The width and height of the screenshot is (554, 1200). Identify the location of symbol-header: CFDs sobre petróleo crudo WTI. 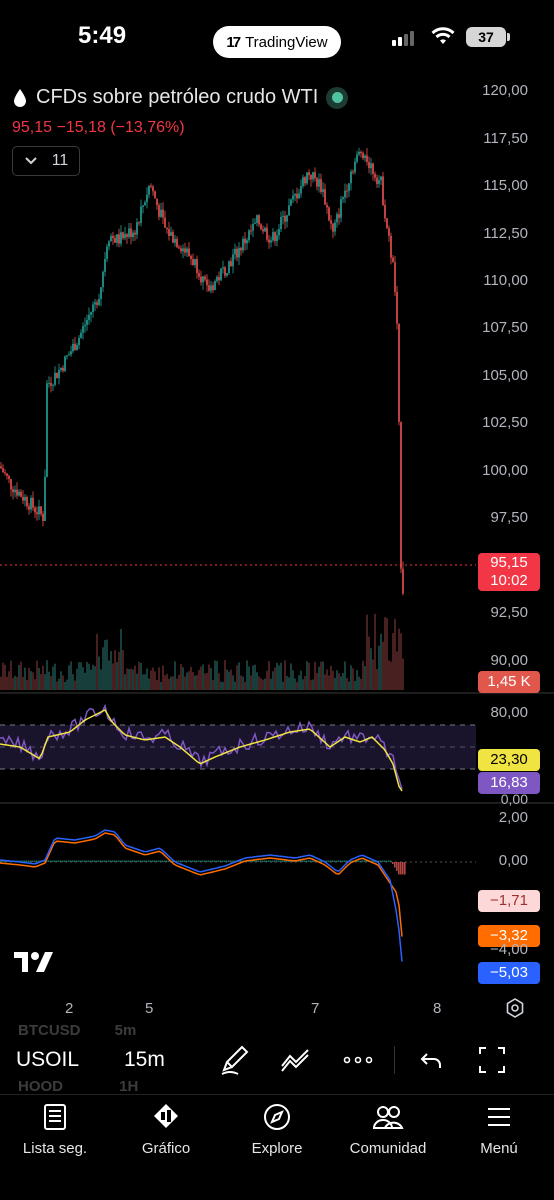
(180, 97).